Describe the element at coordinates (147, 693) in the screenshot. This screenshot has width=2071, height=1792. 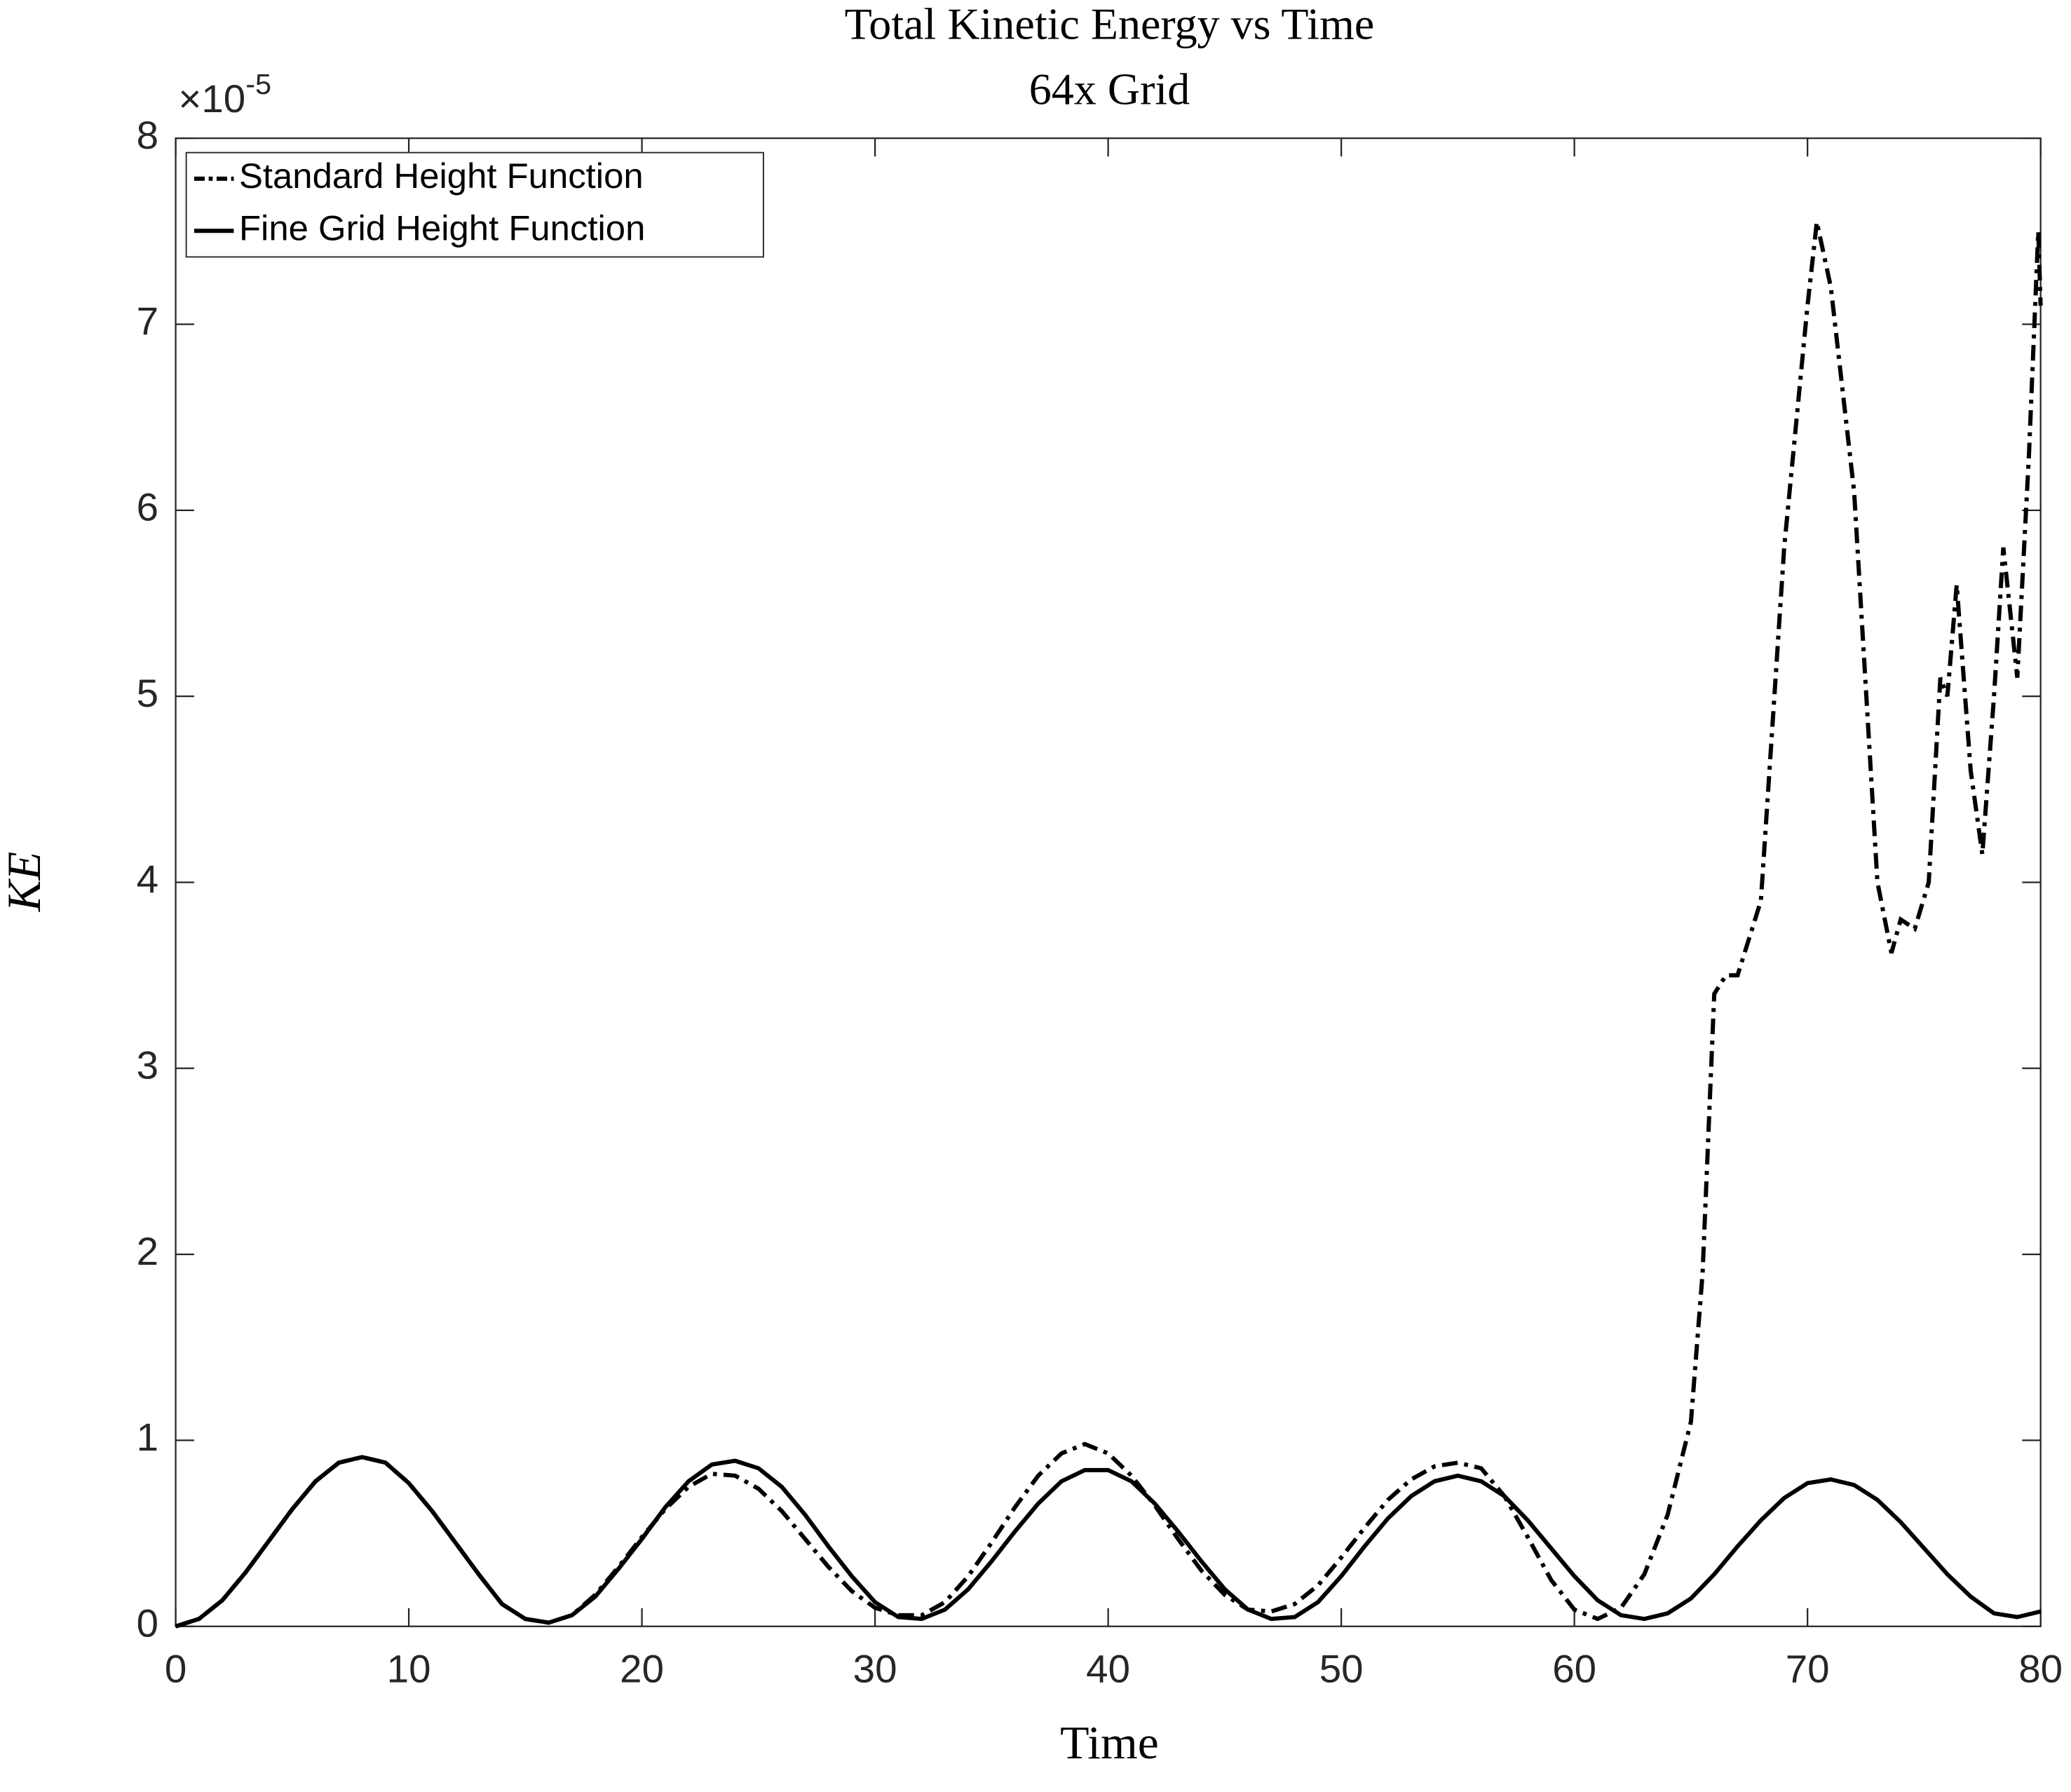
I see `y-tick-label: 5` at that location.